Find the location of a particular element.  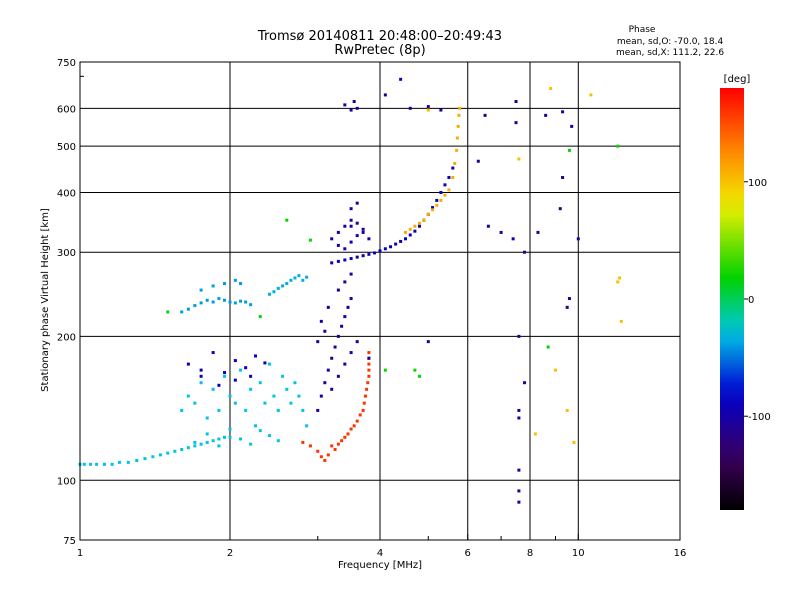

colorbar-label: [deg] is located at coordinates (737, 79).